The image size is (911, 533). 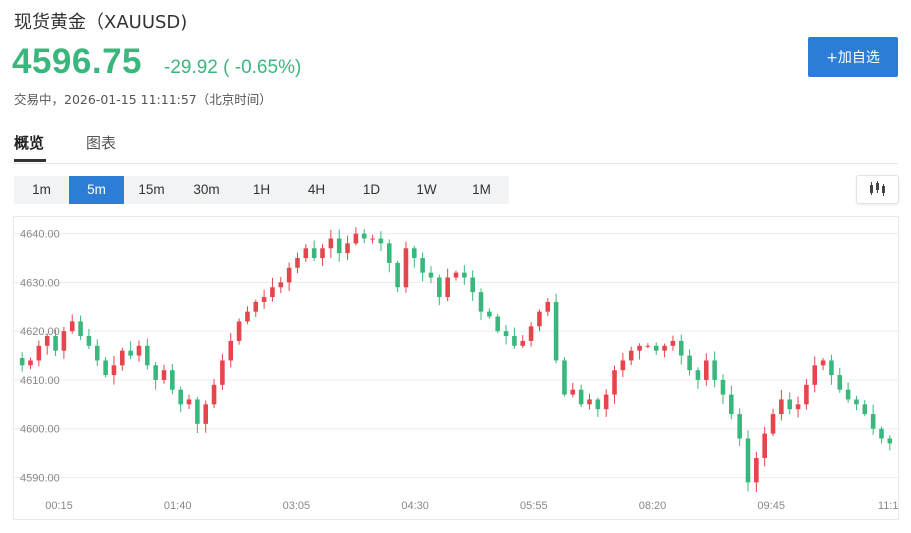 What do you see at coordinates (888, 506) in the screenshot?
I see `x-tick-label: 11:1` at bounding box center [888, 506].